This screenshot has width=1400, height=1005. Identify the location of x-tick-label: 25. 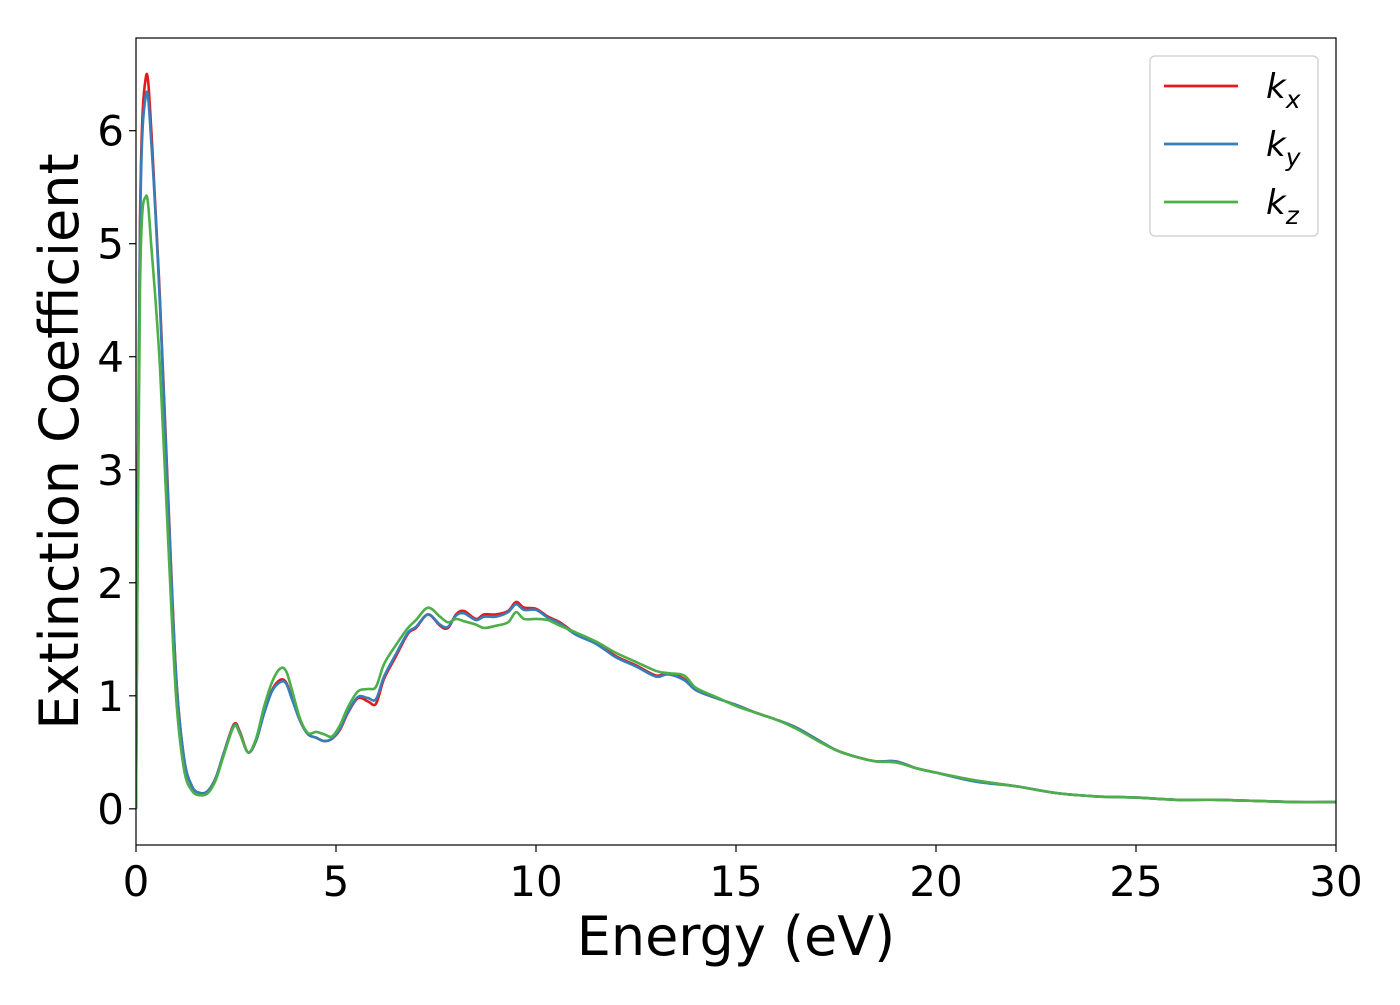
(1135, 881).